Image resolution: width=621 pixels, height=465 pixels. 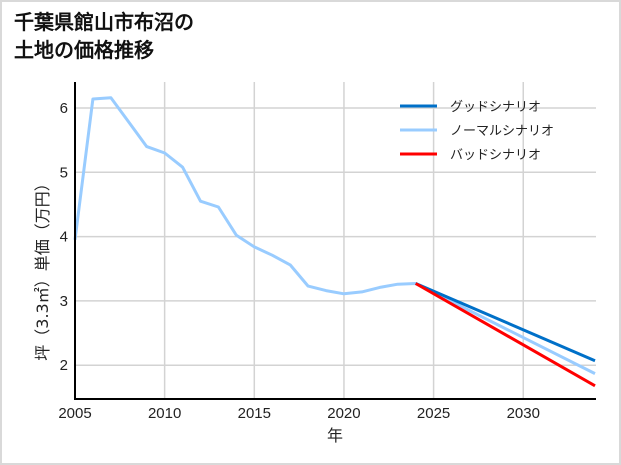 I want to click on y-tick-label: 5, so click(x=64, y=172).